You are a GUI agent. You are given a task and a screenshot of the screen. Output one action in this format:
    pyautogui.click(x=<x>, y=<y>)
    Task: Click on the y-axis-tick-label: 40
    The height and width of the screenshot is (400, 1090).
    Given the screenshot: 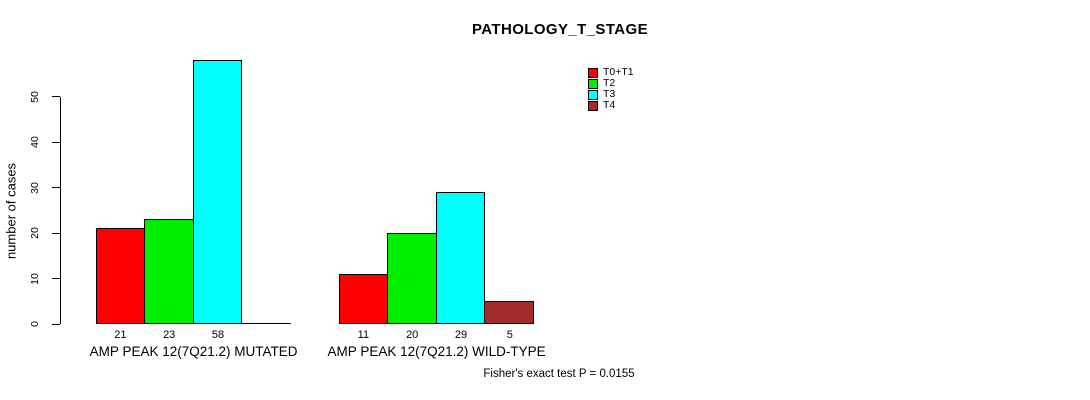 What is the action you would take?
    pyautogui.click(x=35, y=142)
    